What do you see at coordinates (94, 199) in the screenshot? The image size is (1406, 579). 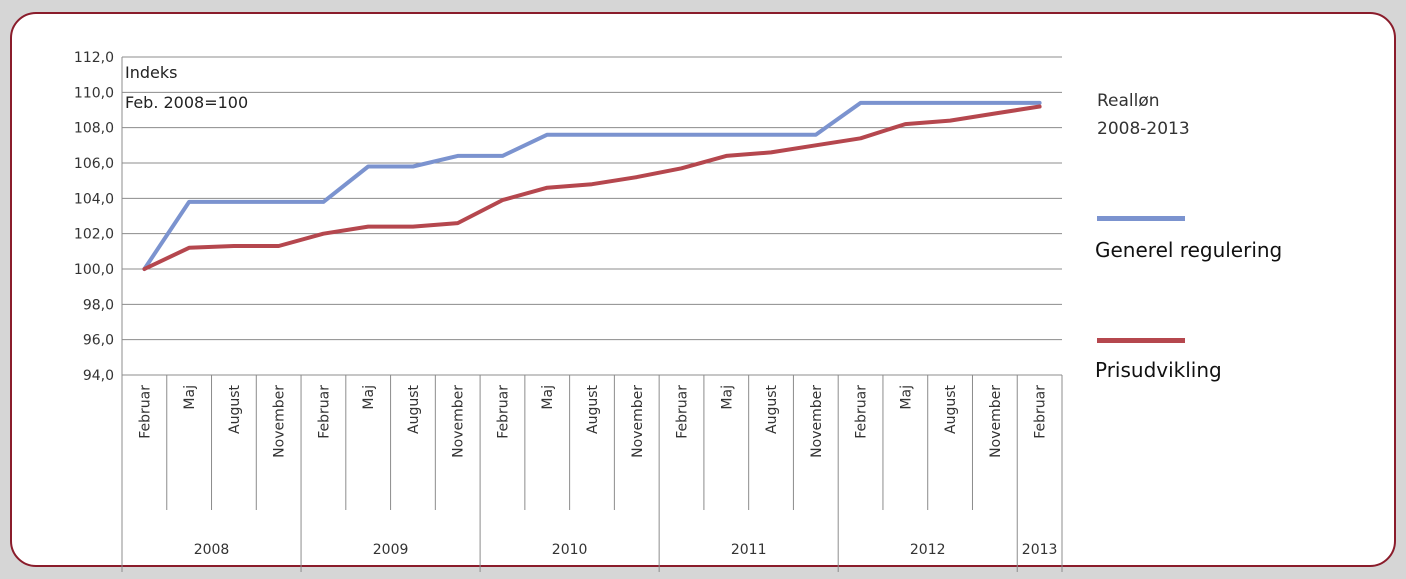 I see `y-tick-label: 104,0` at bounding box center [94, 199].